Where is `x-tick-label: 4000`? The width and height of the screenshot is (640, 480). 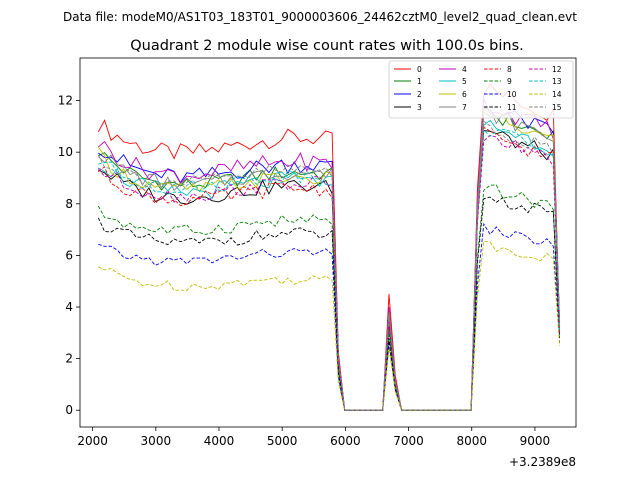 x-tick-label: 4000 is located at coordinates (219, 441).